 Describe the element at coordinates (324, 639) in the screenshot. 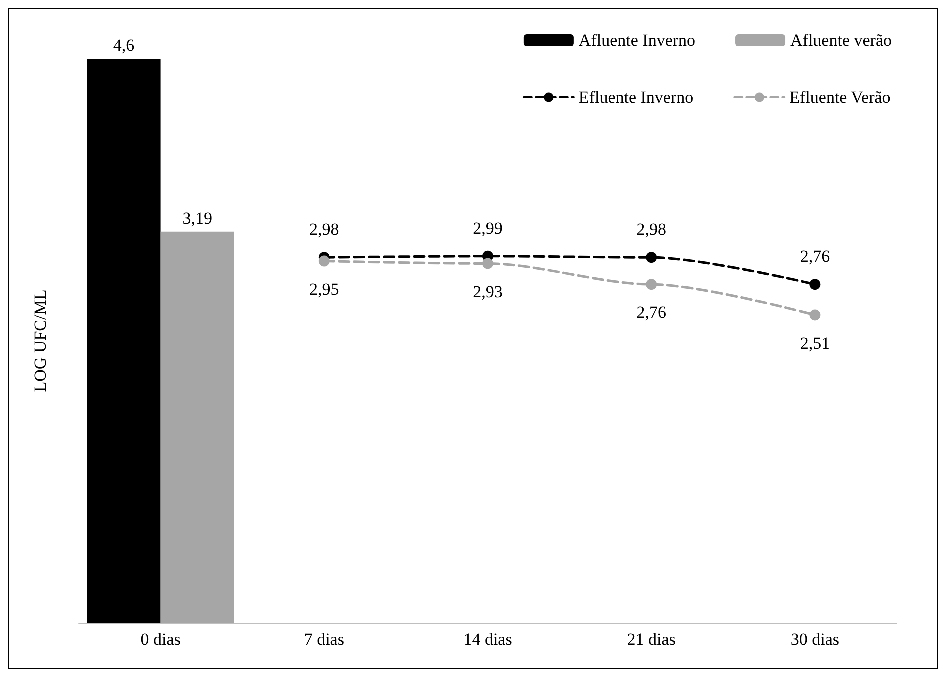

I see `x-tick-label: 7 dias` at that location.